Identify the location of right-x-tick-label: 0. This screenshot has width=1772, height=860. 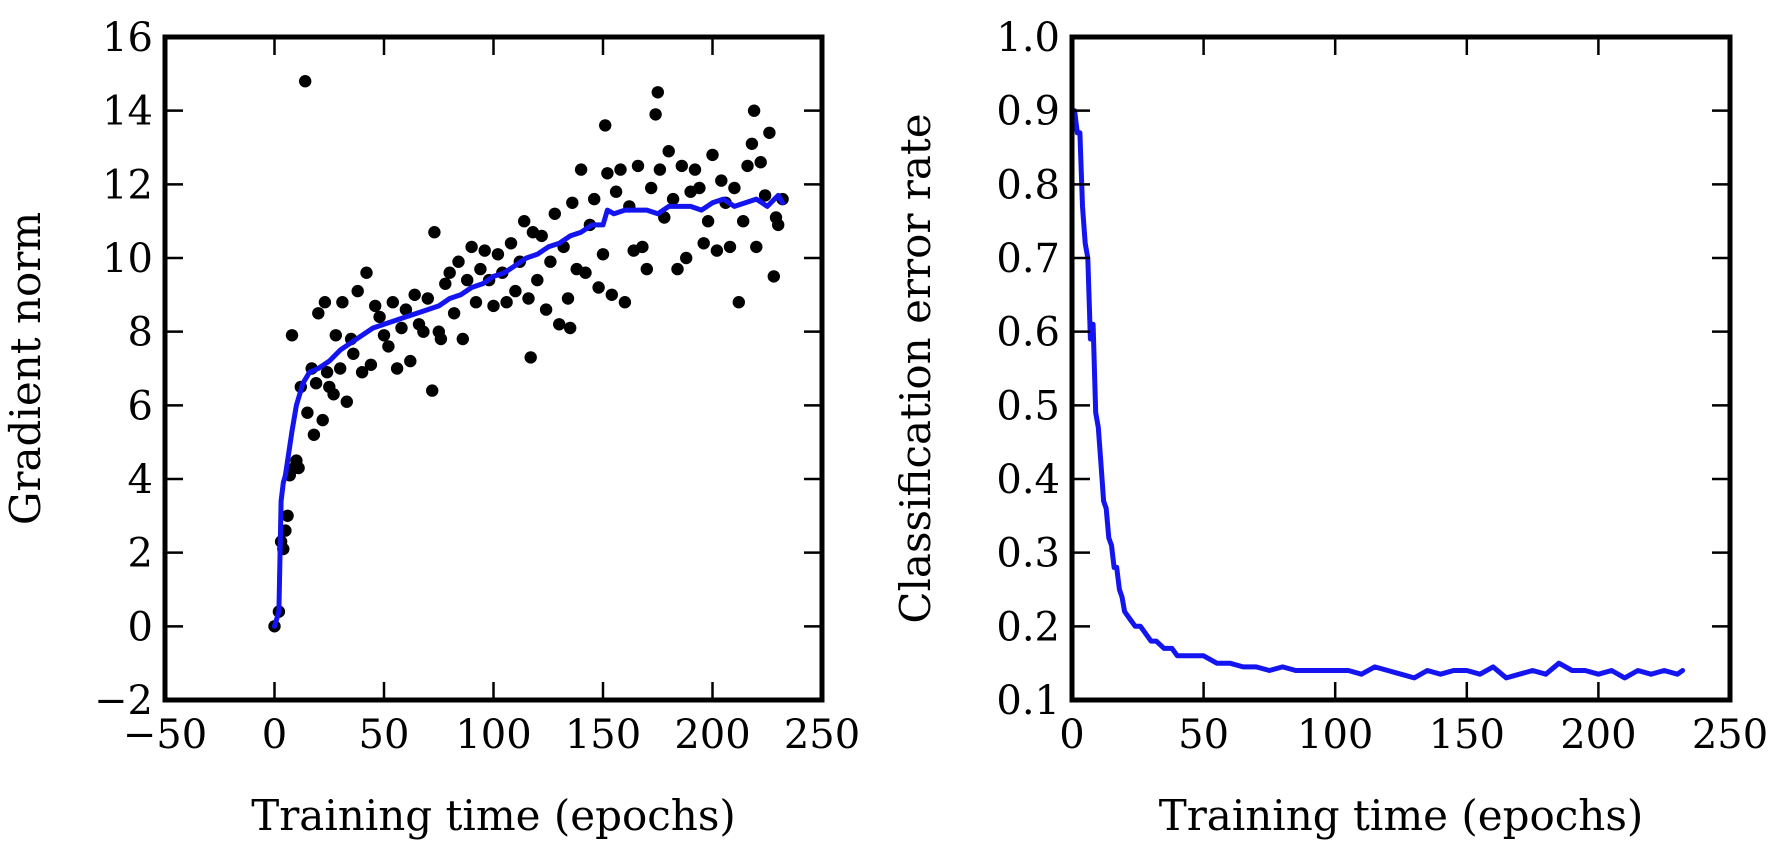
(1071, 735).